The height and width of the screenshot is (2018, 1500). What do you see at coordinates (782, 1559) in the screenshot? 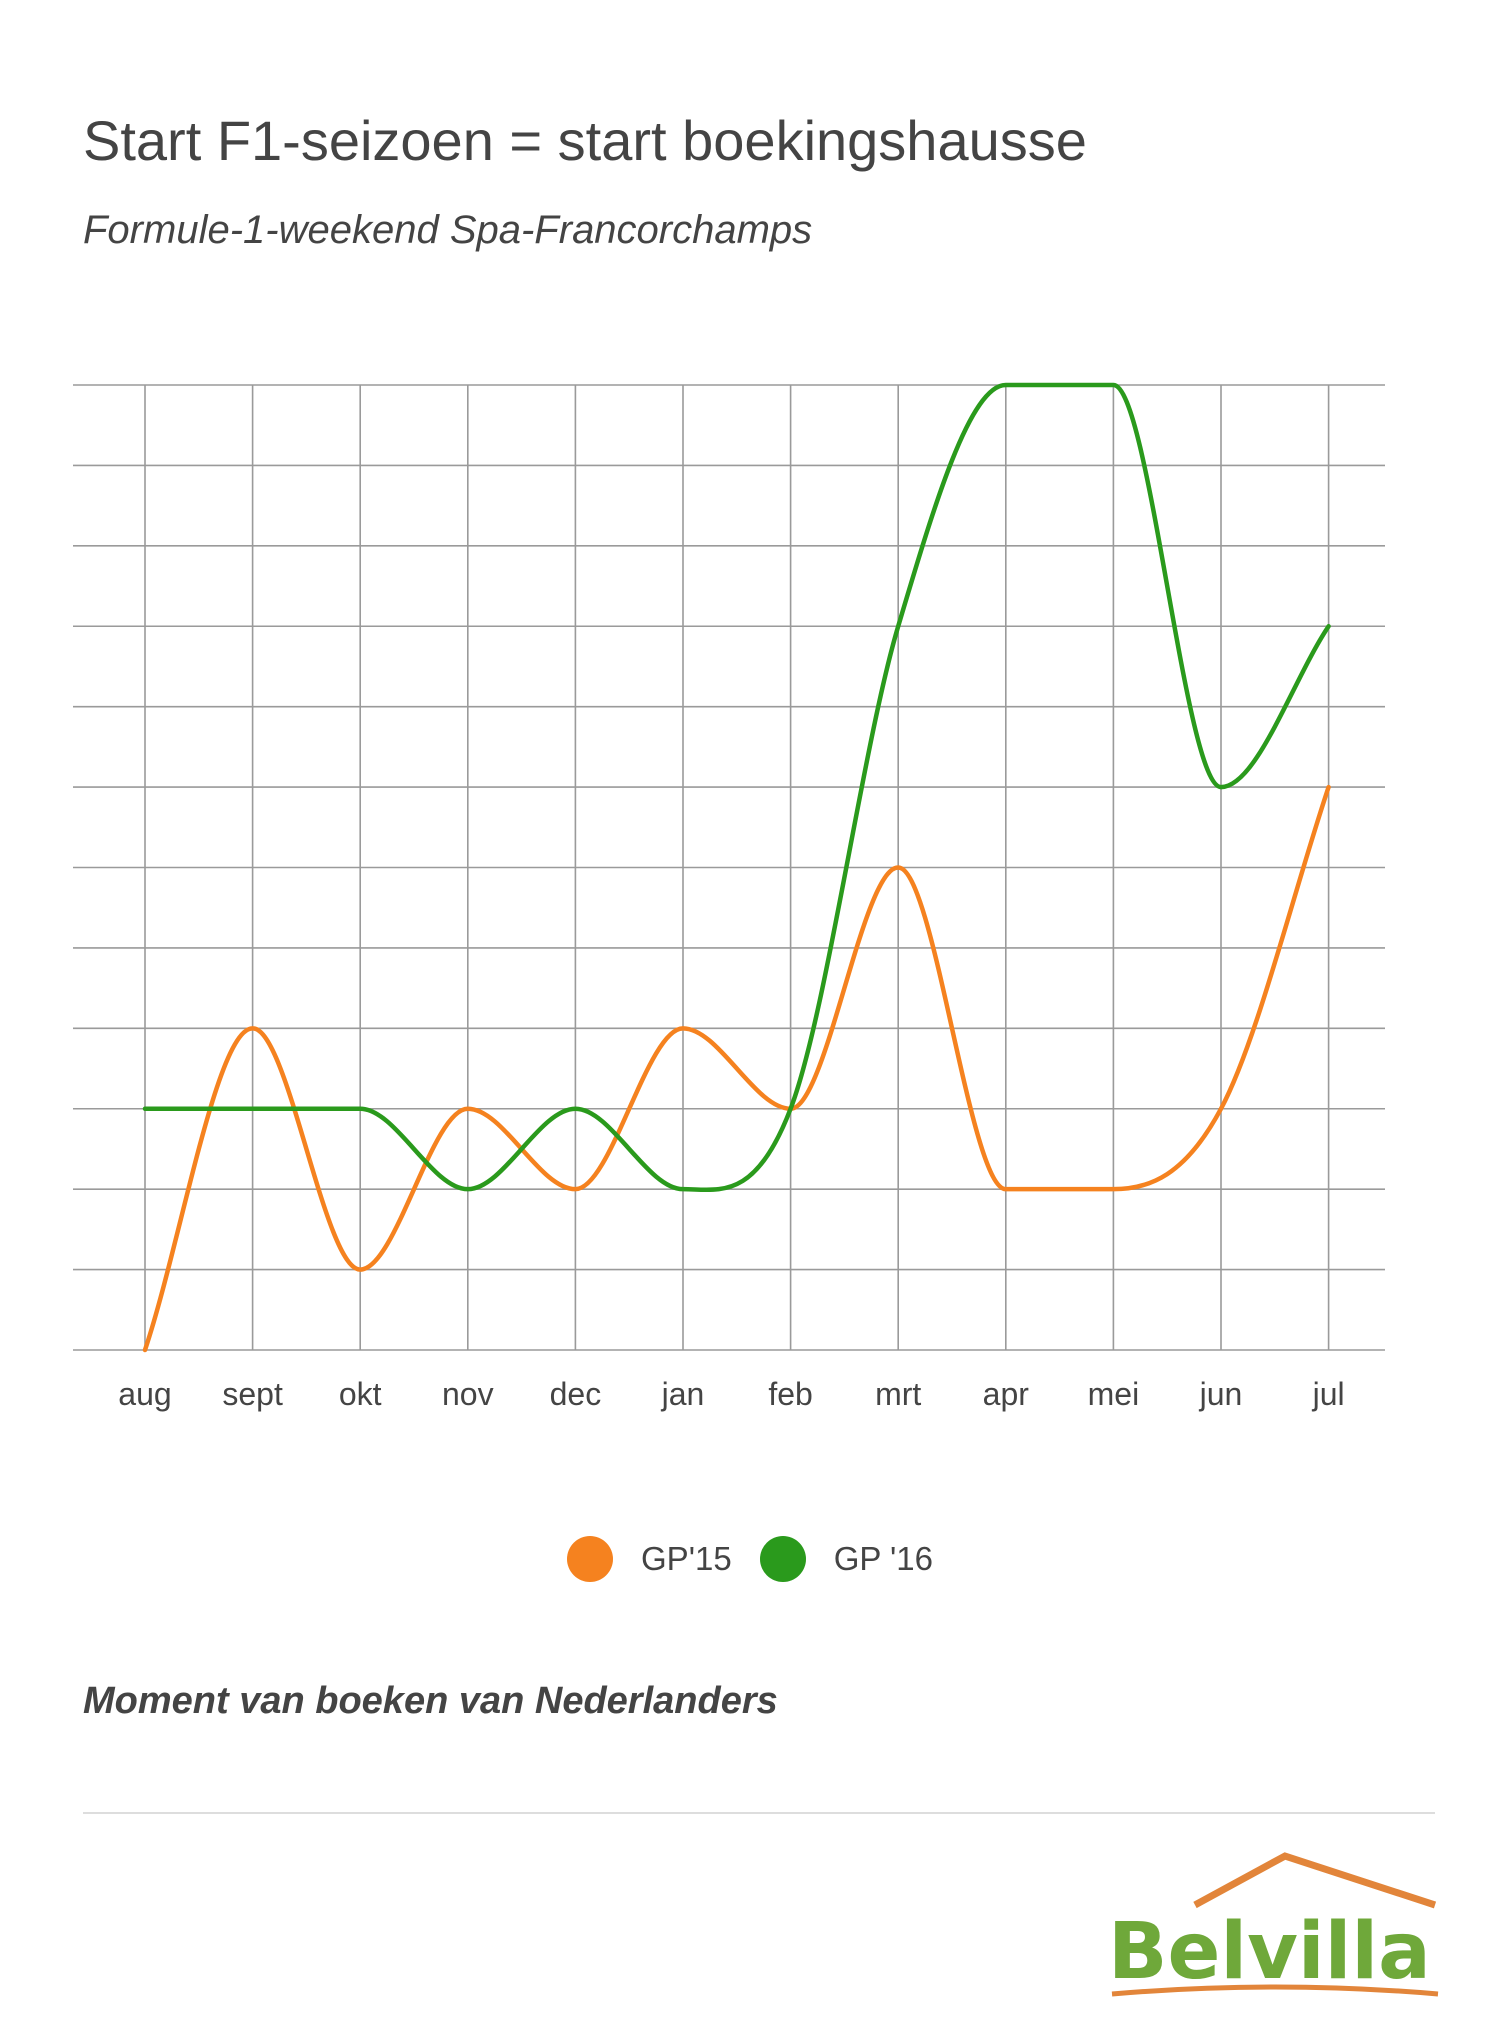
I see `legend-swatch-gp16` at bounding box center [782, 1559].